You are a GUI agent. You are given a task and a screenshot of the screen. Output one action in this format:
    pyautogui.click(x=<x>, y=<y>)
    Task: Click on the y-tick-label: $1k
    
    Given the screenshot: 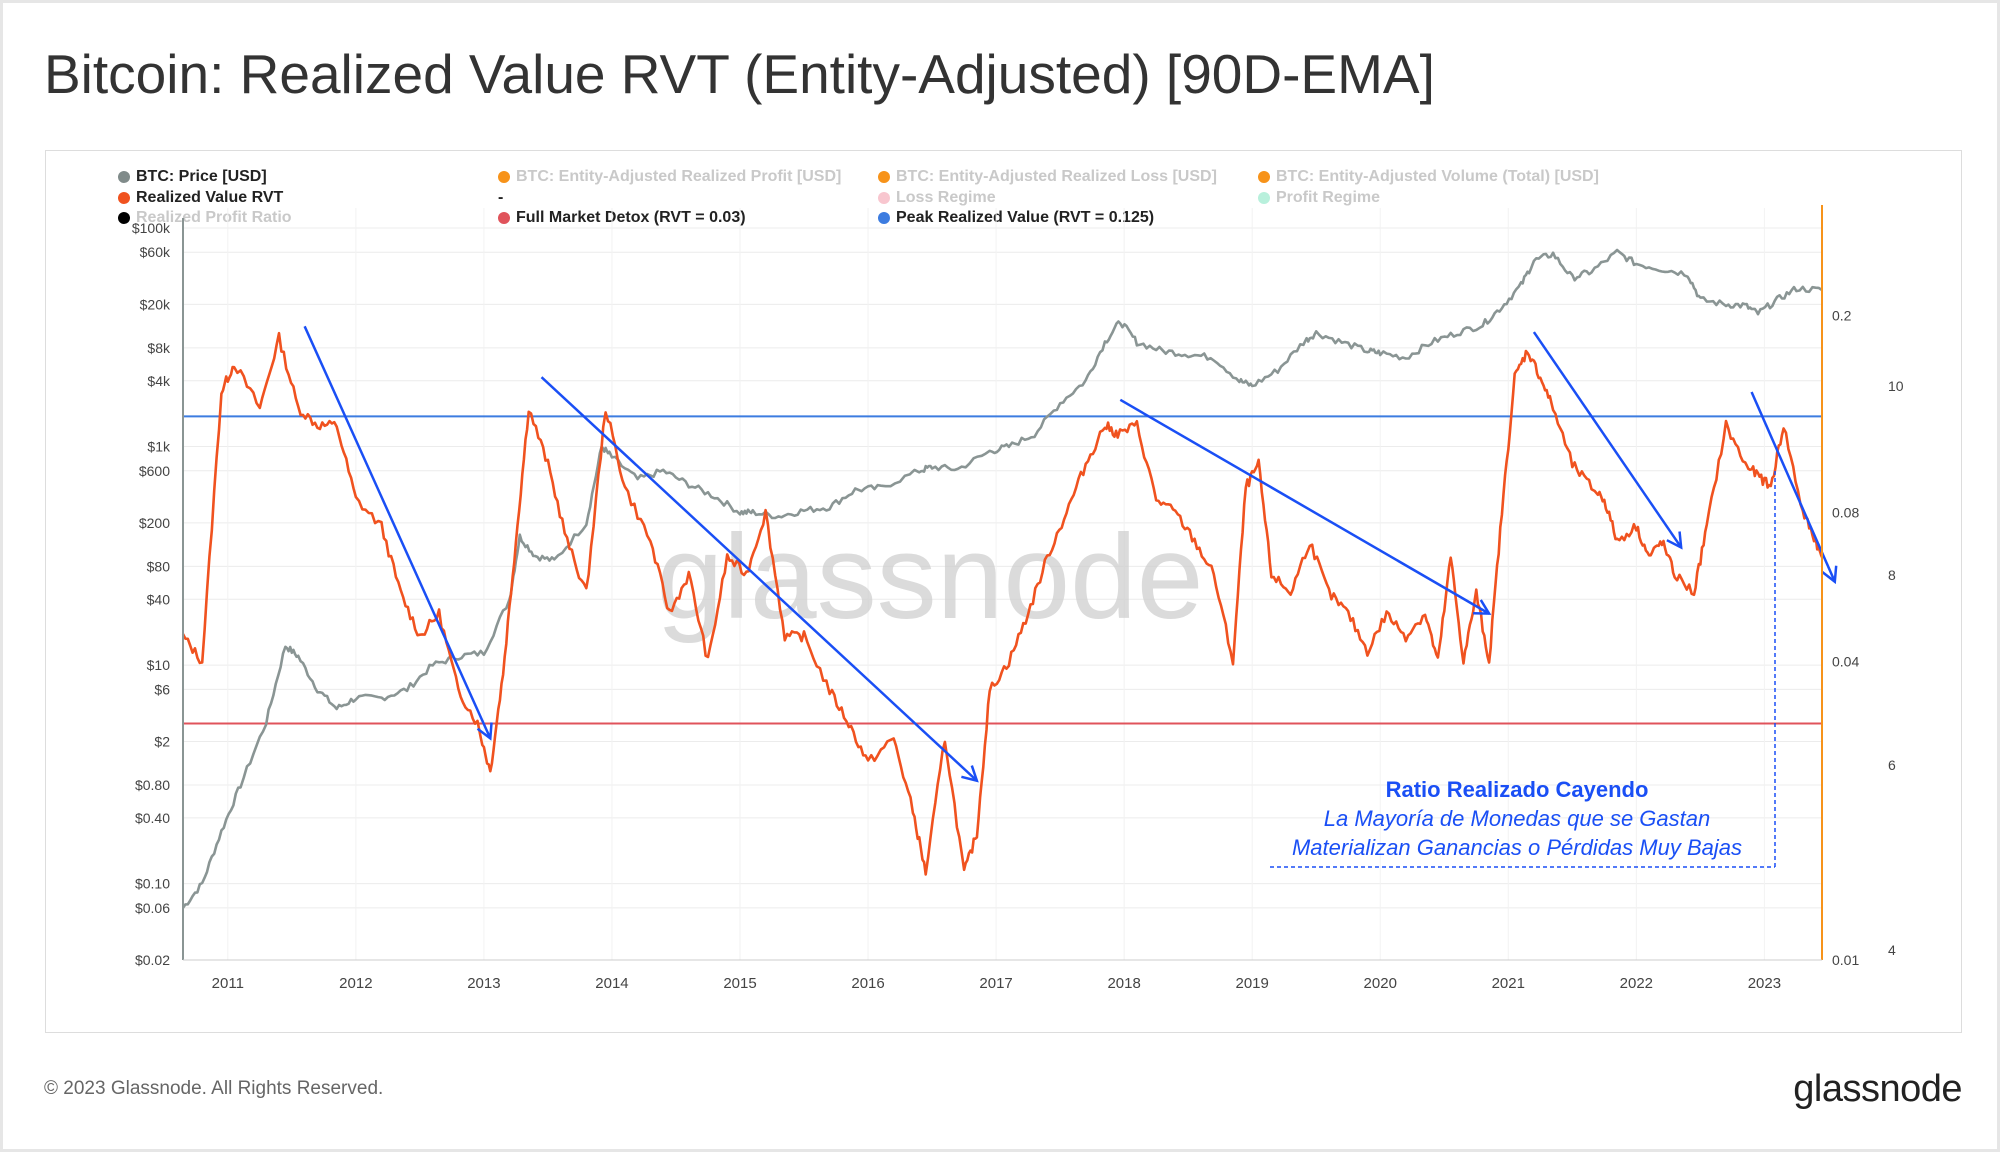 What is the action you would take?
    pyautogui.click(x=159, y=447)
    